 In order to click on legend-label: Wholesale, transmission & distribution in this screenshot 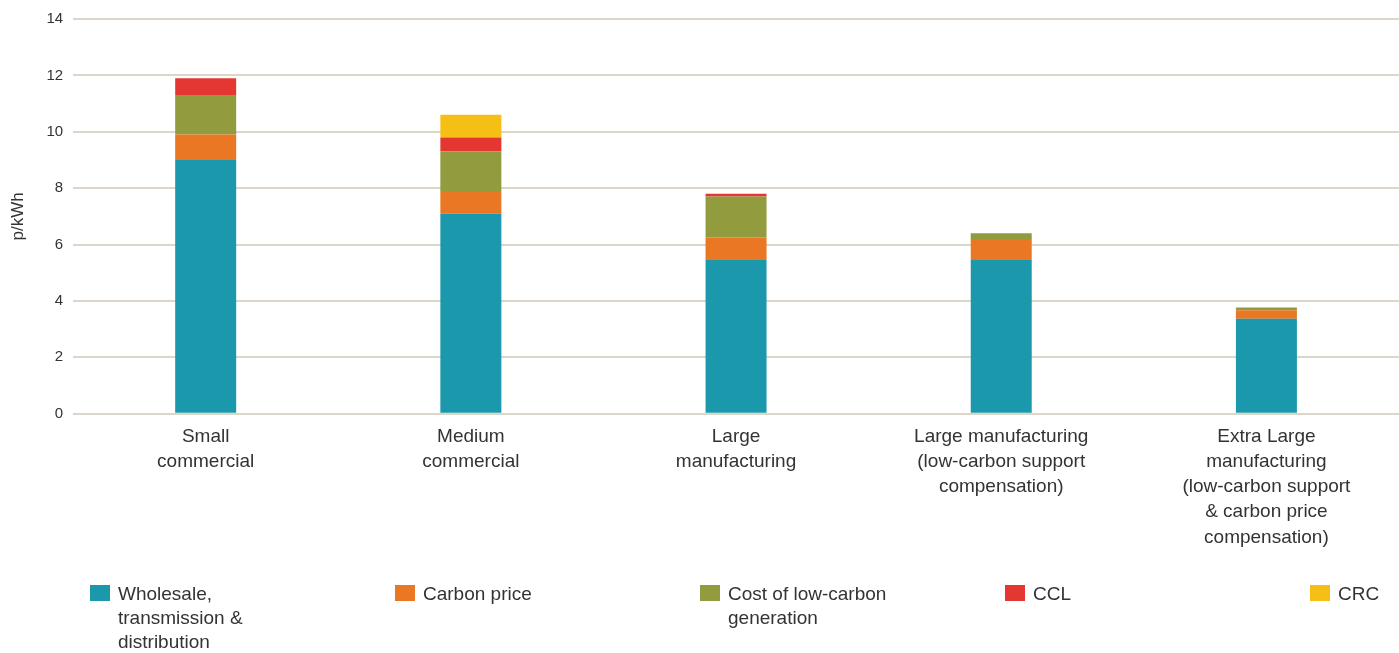, I will do `click(181, 617)`.